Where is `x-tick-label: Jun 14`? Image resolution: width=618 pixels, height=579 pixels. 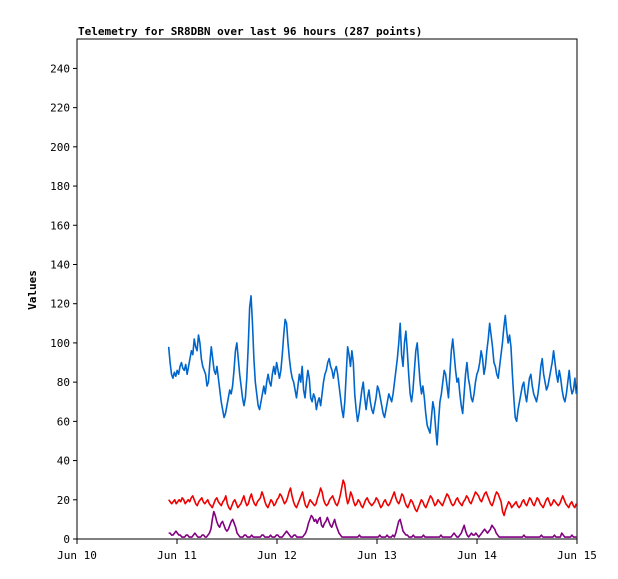
x-tick-label: Jun 14 is located at coordinates (477, 555).